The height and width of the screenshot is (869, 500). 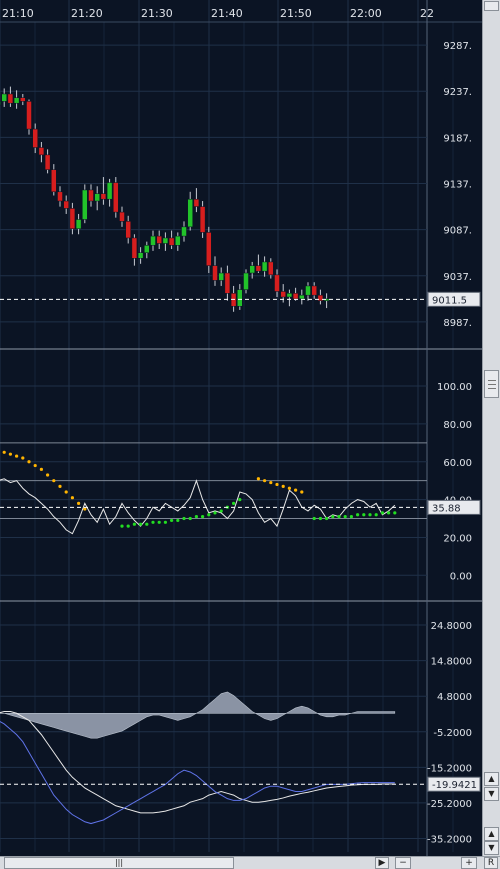 I want to click on tick-label: 14.8000, so click(x=451, y=662).